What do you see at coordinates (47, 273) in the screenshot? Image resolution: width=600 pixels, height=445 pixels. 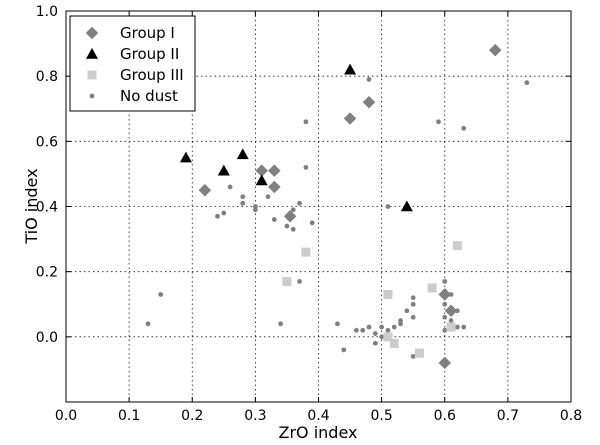 I see `y-tick-label: 0.2` at bounding box center [47, 273].